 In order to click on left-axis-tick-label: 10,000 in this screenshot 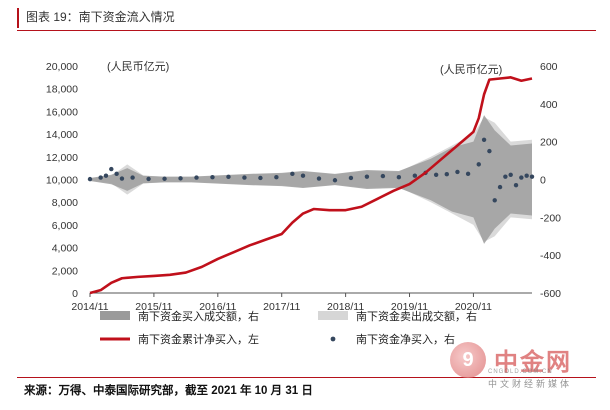, I will do `click(62, 181)`.